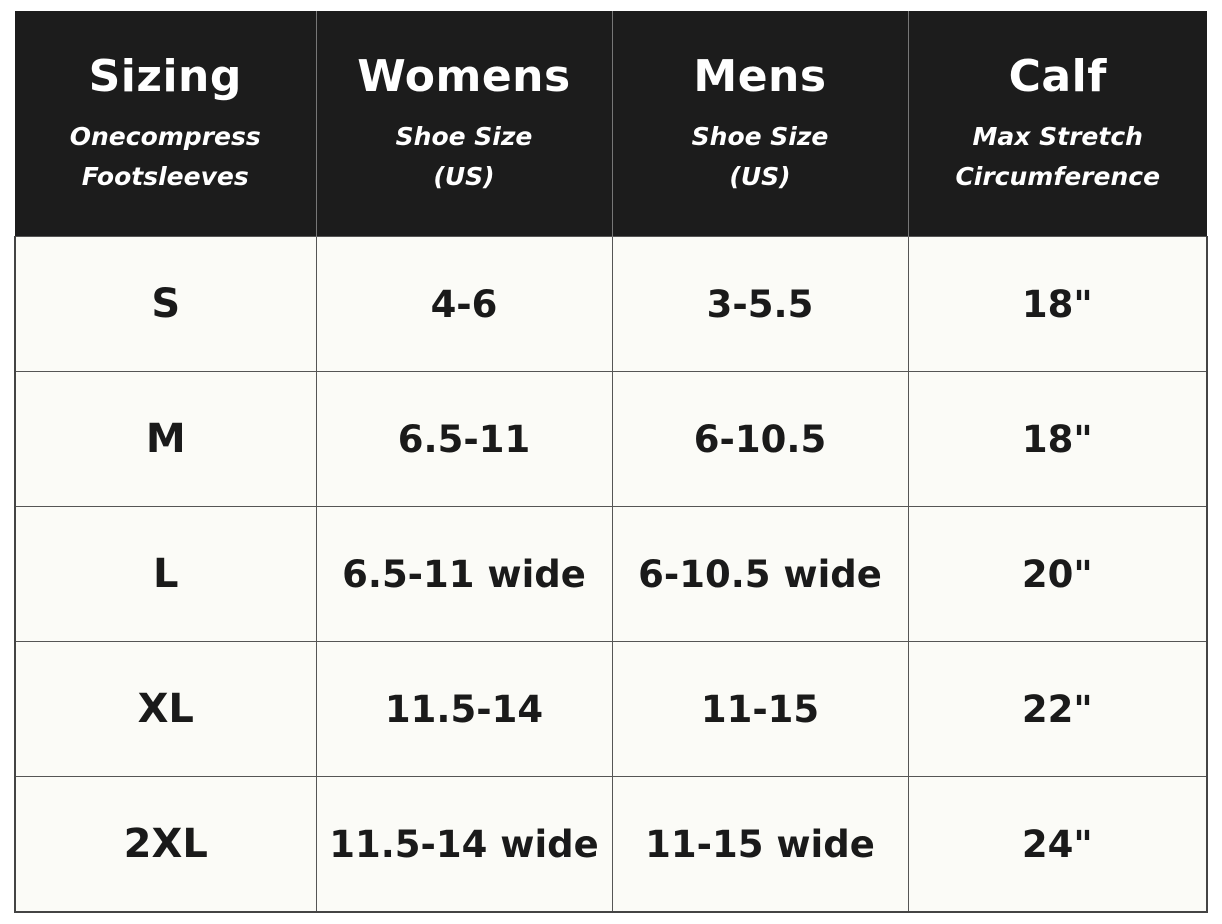 The image size is (1222, 924). What do you see at coordinates (1057, 574) in the screenshot?
I see `calf-cell: 20"` at bounding box center [1057, 574].